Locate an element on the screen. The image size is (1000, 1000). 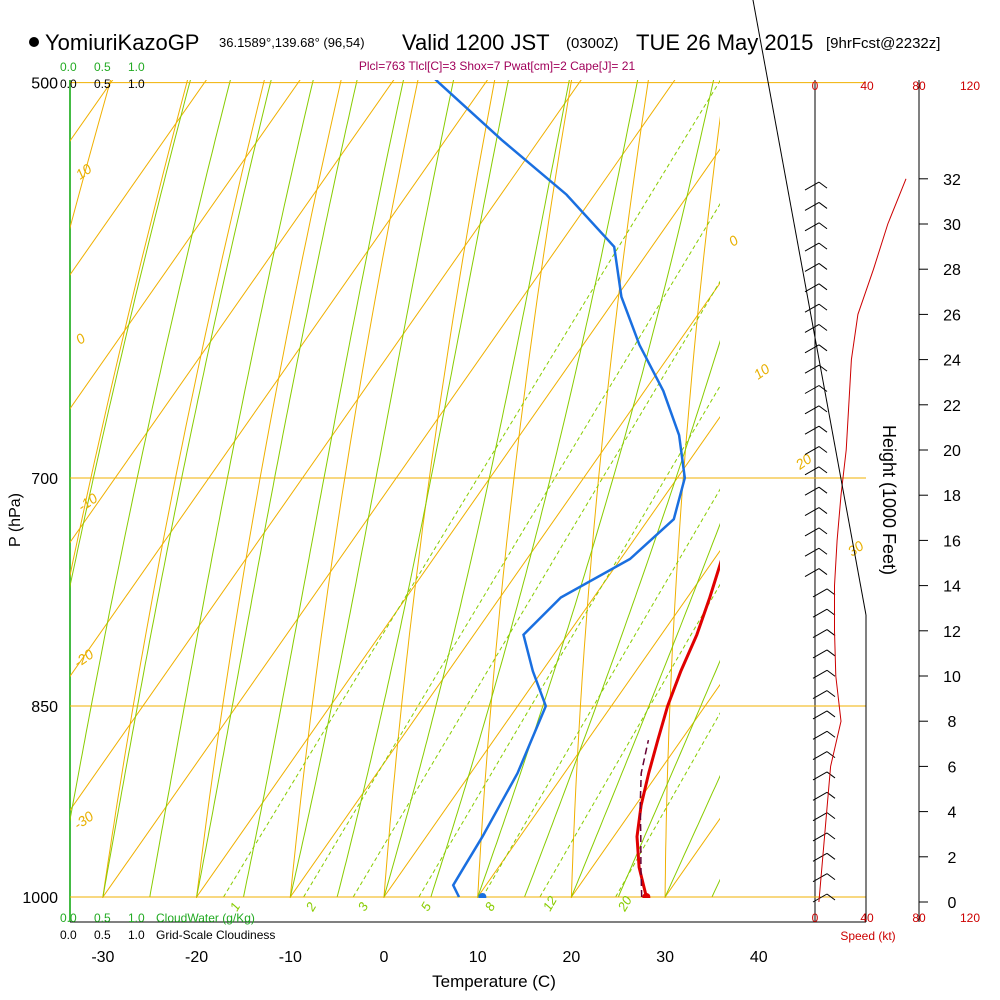
temp-tick-label: 40 is located at coordinates (759, 957).